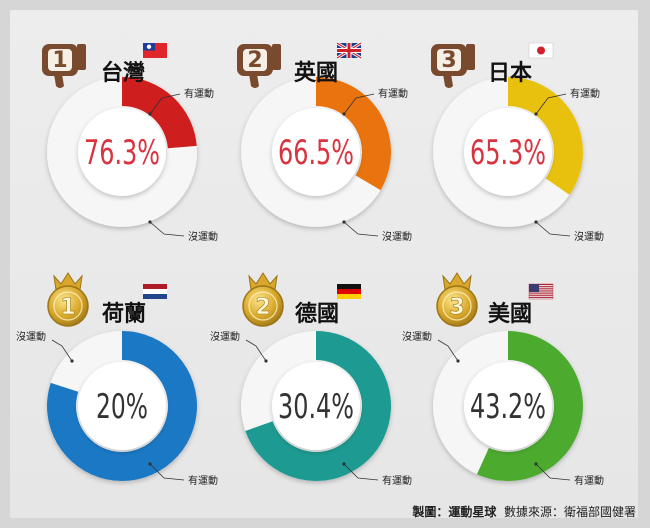 Image resolution: width=650 pixels, height=528 pixels. I want to click on gold-medal-icon: 1, so click(68, 299).